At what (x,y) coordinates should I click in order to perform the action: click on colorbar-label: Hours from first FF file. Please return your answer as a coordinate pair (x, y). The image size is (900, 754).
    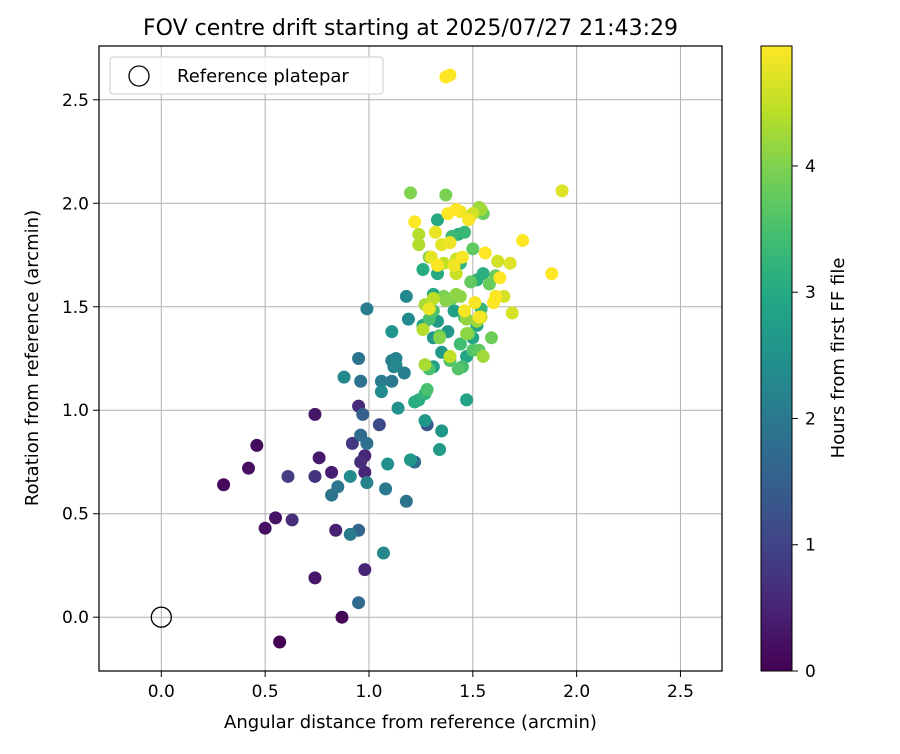
    Looking at the image, I should click on (838, 358).